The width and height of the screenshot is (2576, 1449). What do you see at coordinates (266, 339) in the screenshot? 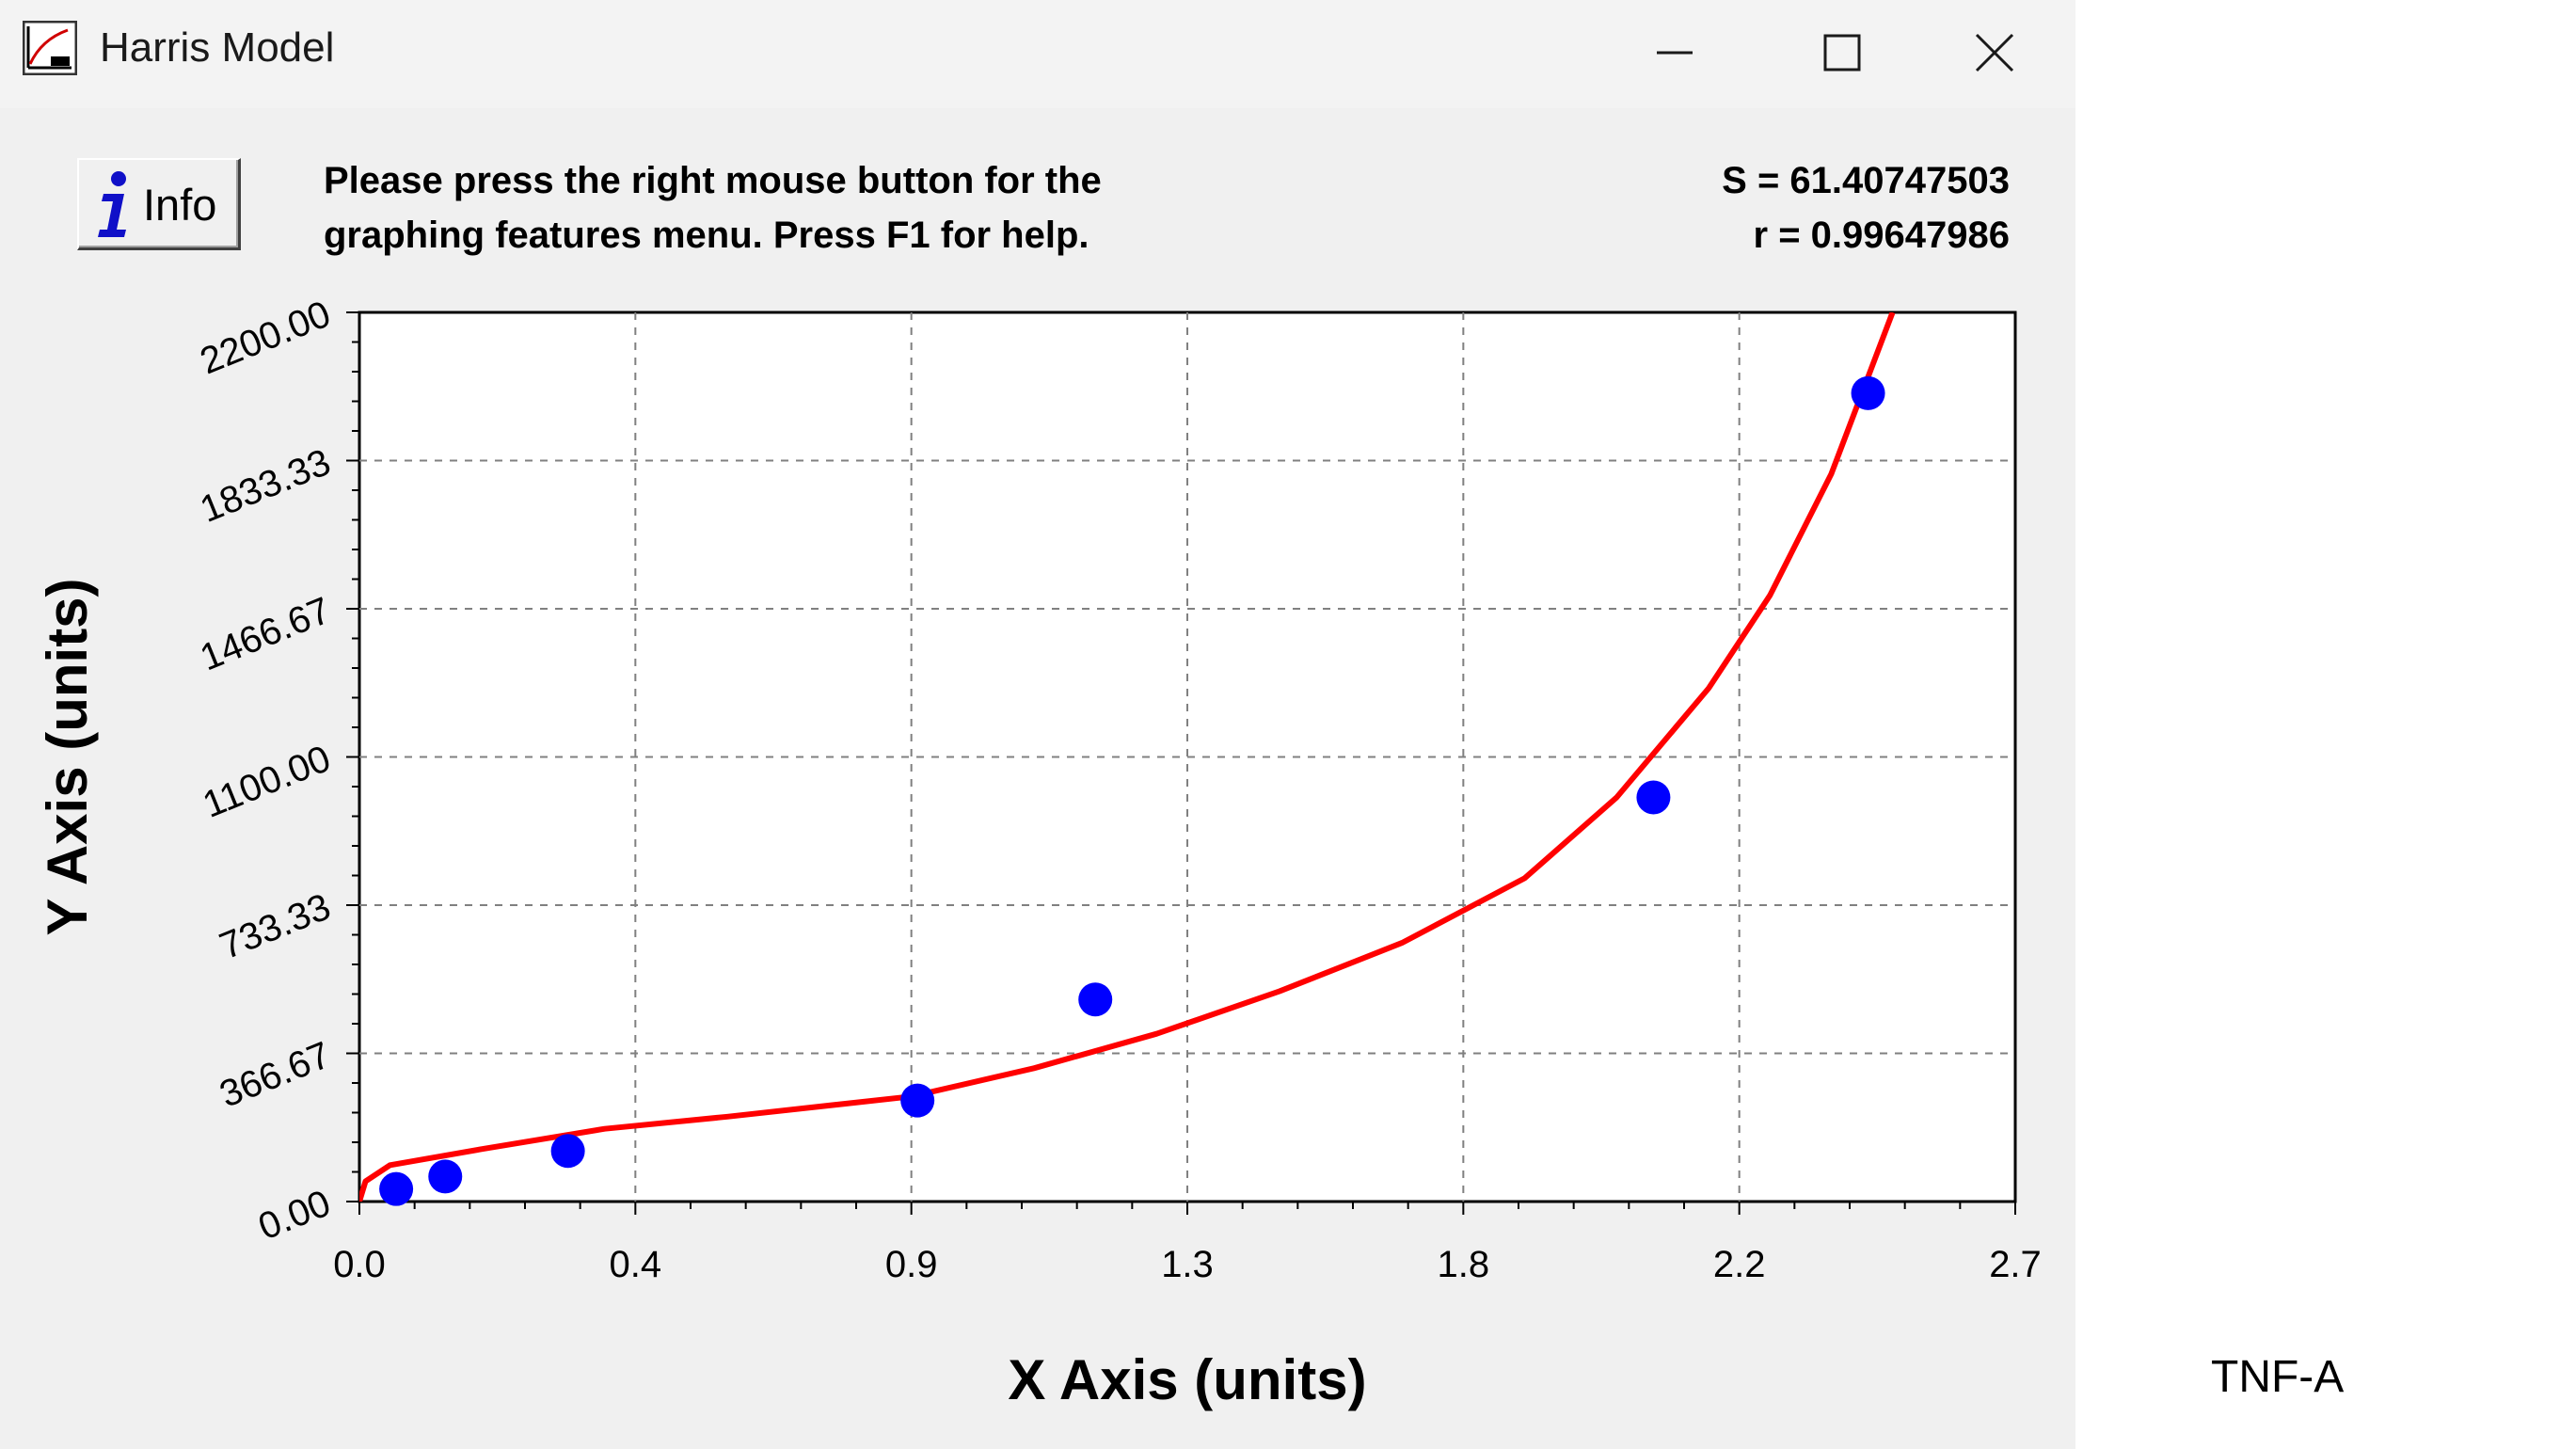
I see `y-tick-label: 2200.00` at bounding box center [266, 339].